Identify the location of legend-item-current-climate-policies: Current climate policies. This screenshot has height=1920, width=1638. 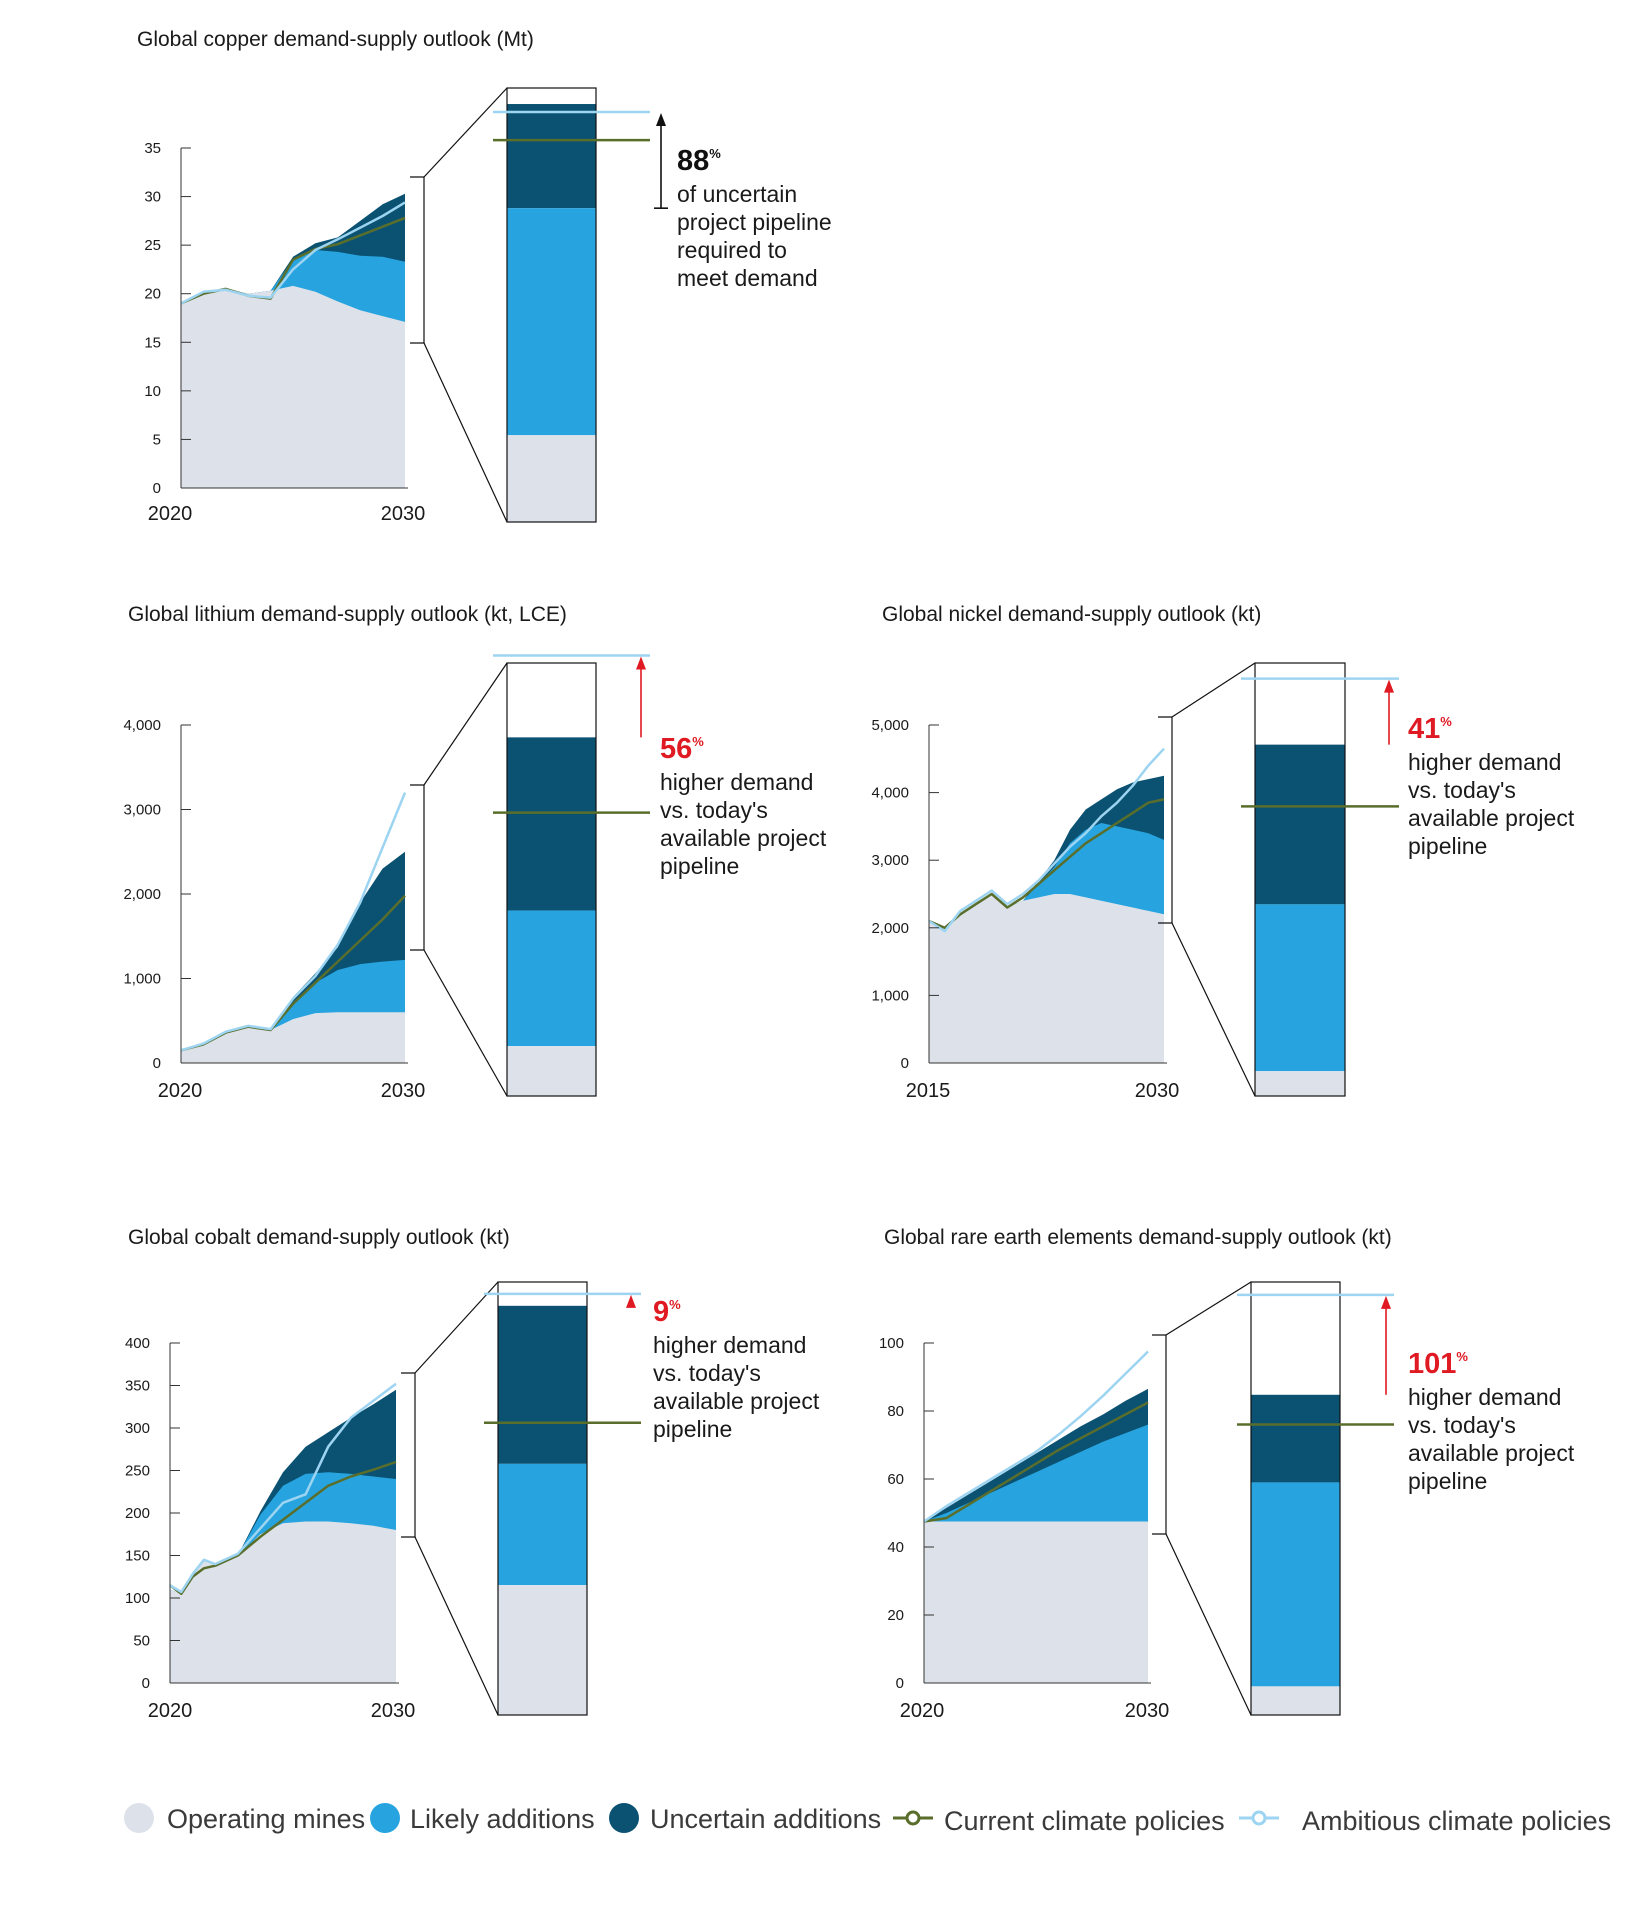
(1059, 1821).